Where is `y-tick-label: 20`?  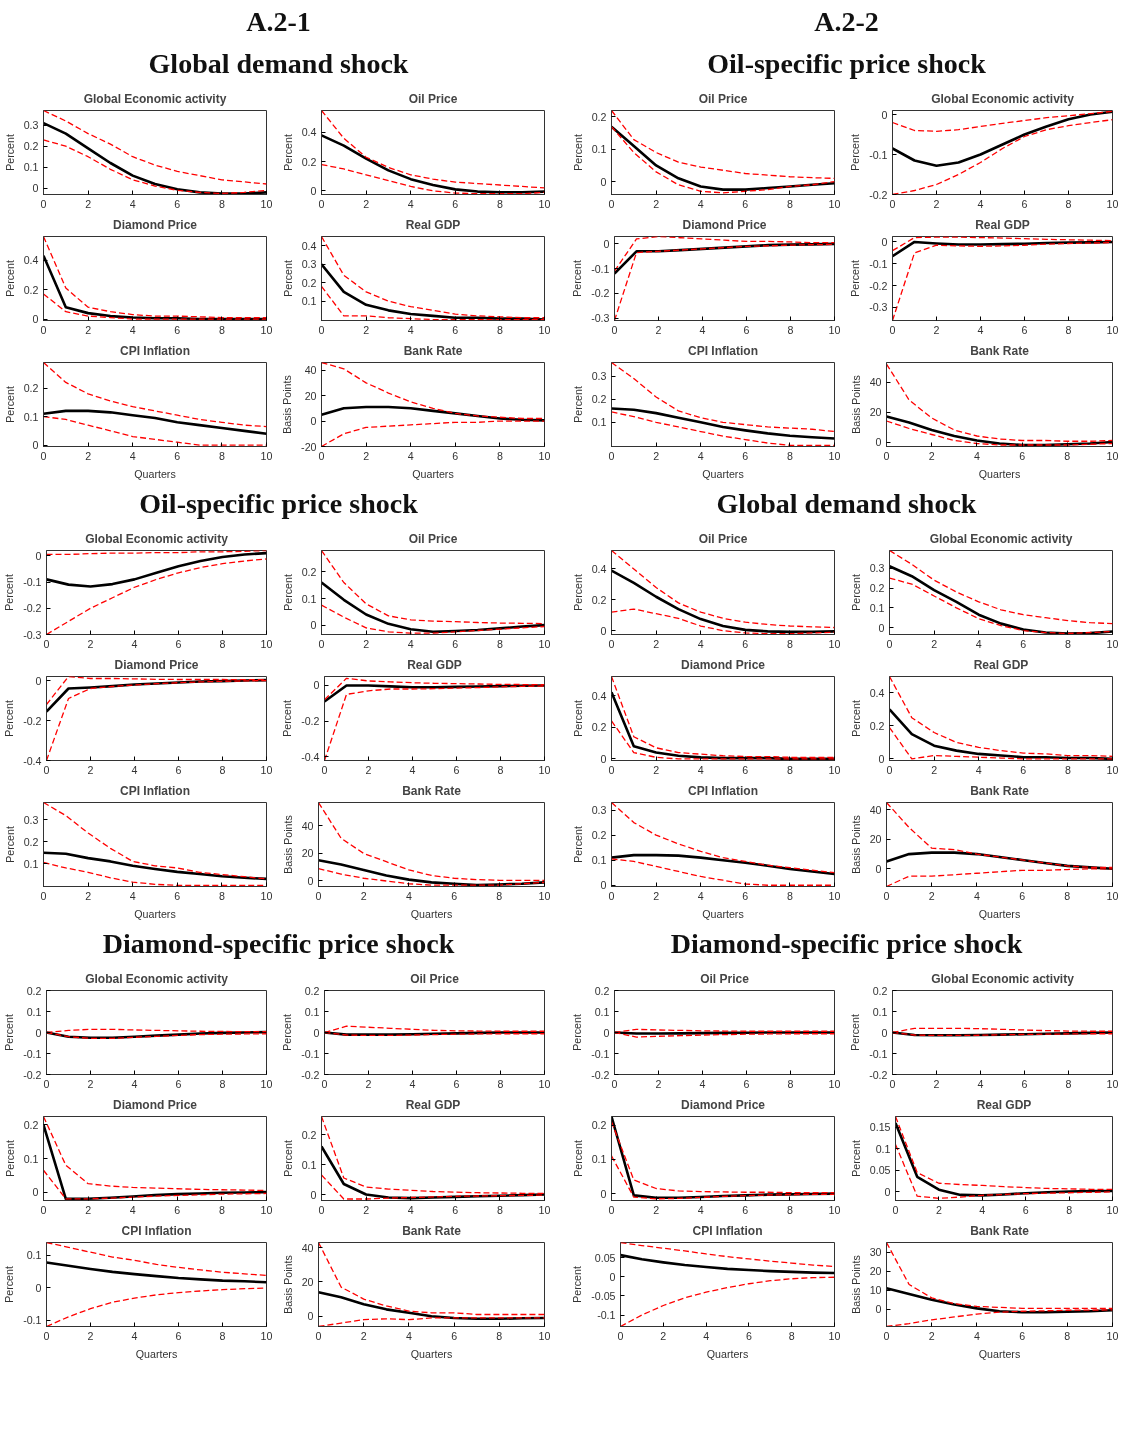
y-tick-label: 20 is located at coordinates (307, 853).